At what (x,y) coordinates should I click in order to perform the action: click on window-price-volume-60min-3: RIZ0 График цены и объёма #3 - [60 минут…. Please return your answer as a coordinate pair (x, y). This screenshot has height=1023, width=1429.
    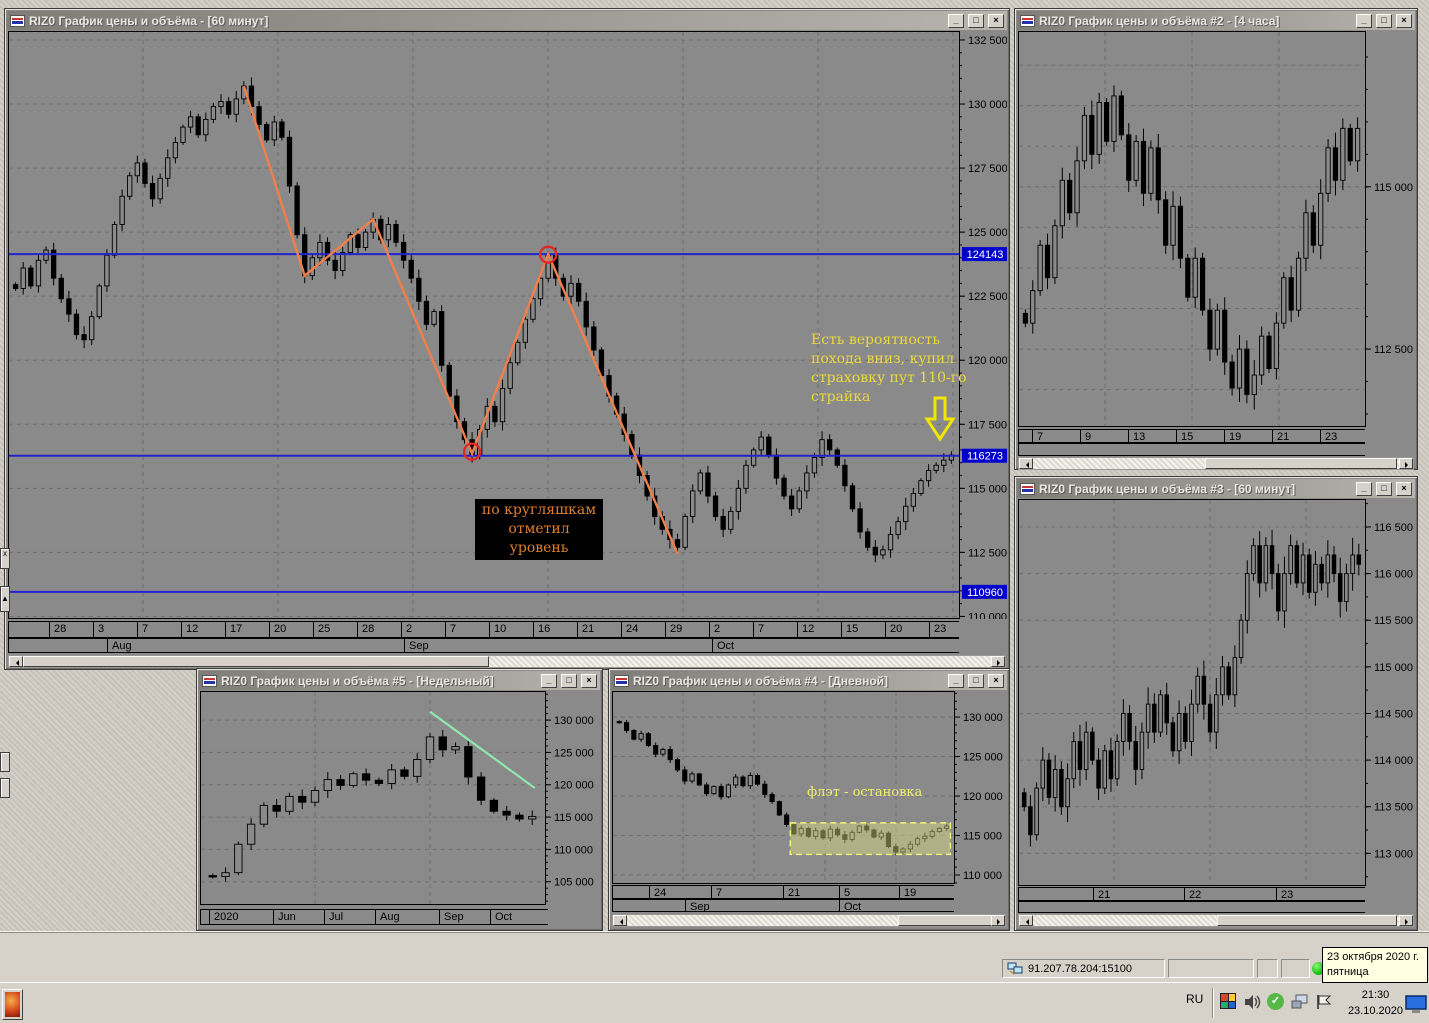
    Looking at the image, I should click on (1216, 703).